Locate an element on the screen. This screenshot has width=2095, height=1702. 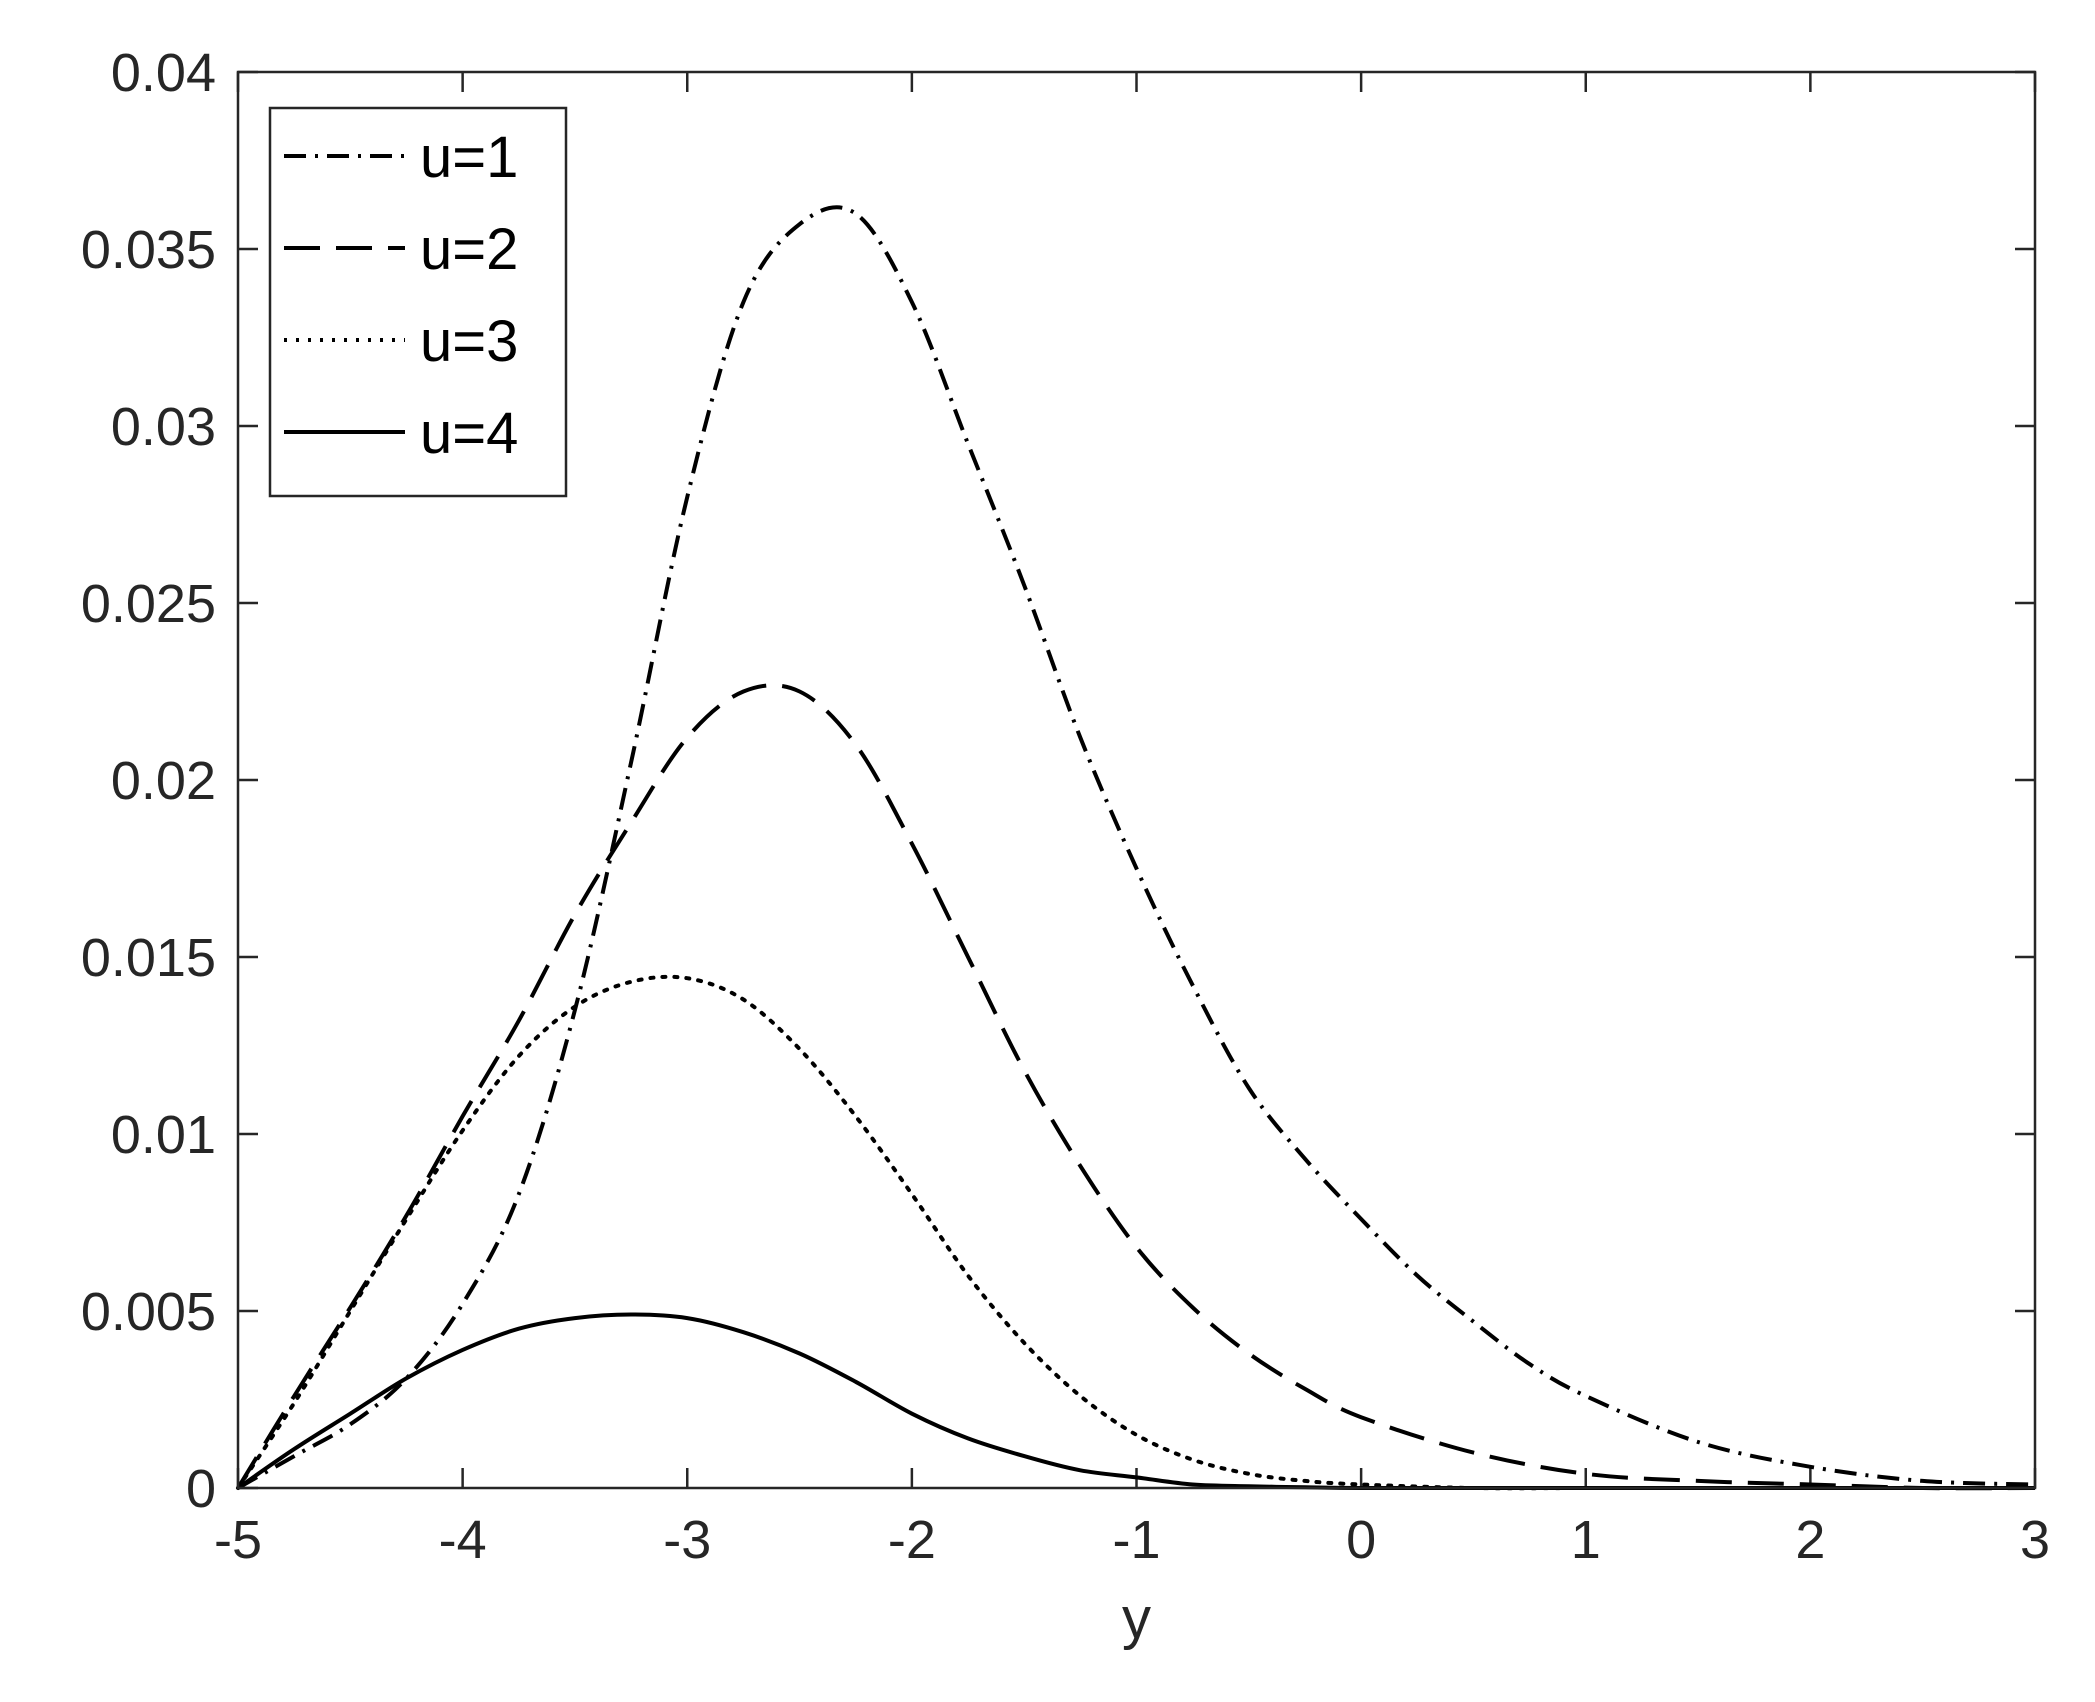
x-tick-label: -2 is located at coordinates (912, 1540).